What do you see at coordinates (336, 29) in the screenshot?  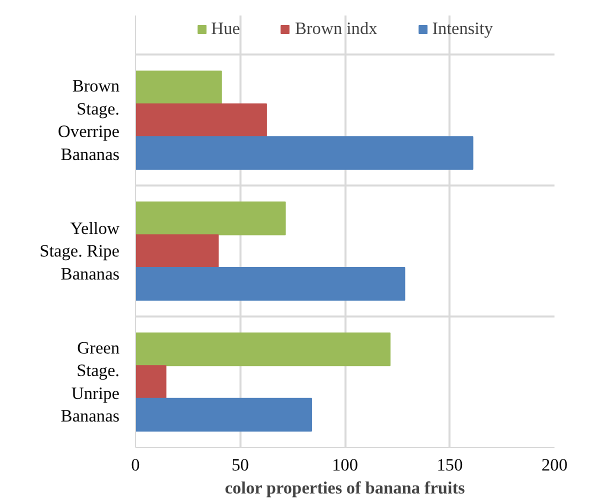 I see `legend-label: Brown indx` at bounding box center [336, 29].